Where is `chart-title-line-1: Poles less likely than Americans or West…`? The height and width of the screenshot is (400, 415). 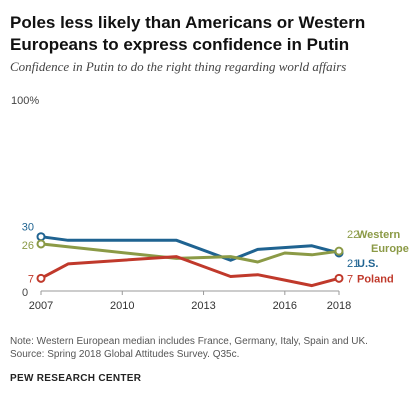
chart-title-line-1: Poles less likely than Americans or West… is located at coordinates (188, 22).